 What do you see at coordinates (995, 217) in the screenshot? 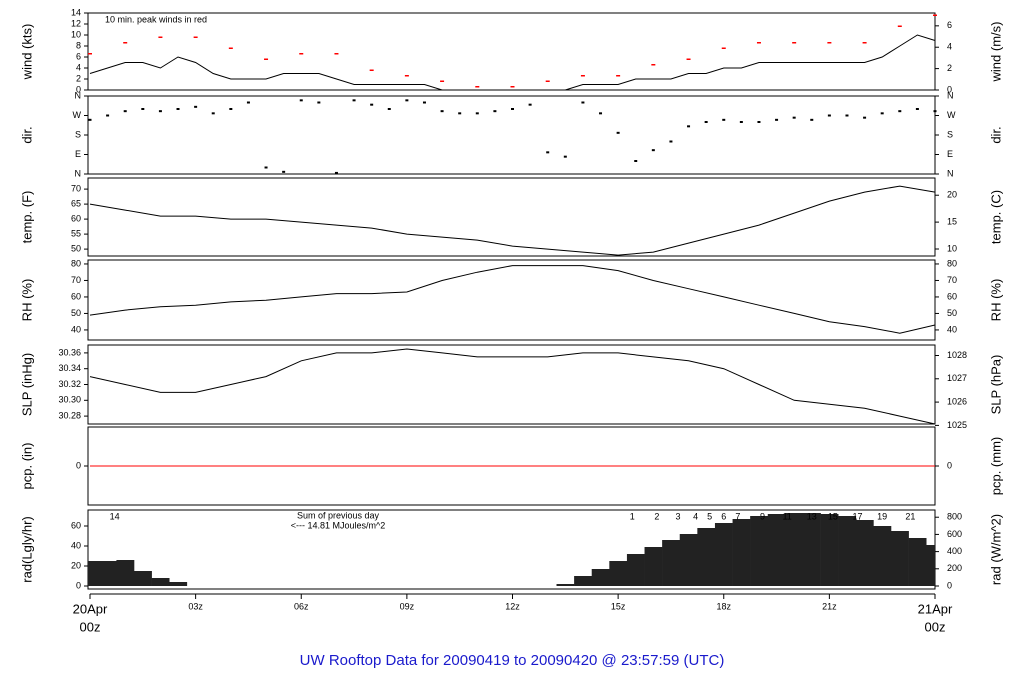
I see `y2-axis-label: temp. (C)` at bounding box center [995, 217].